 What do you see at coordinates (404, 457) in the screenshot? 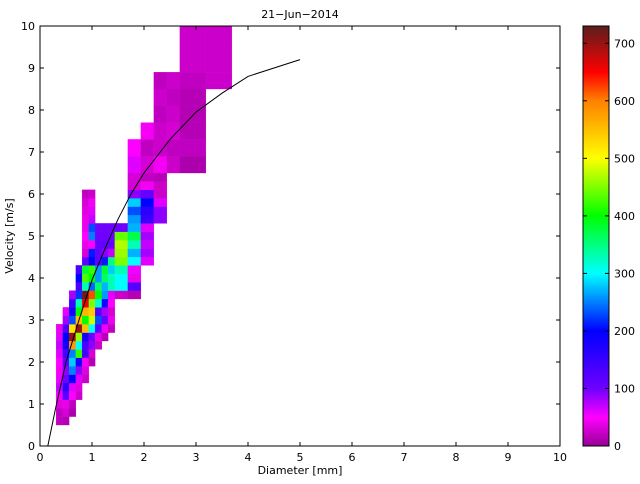
I see `x-tick-label: 7` at bounding box center [404, 457].